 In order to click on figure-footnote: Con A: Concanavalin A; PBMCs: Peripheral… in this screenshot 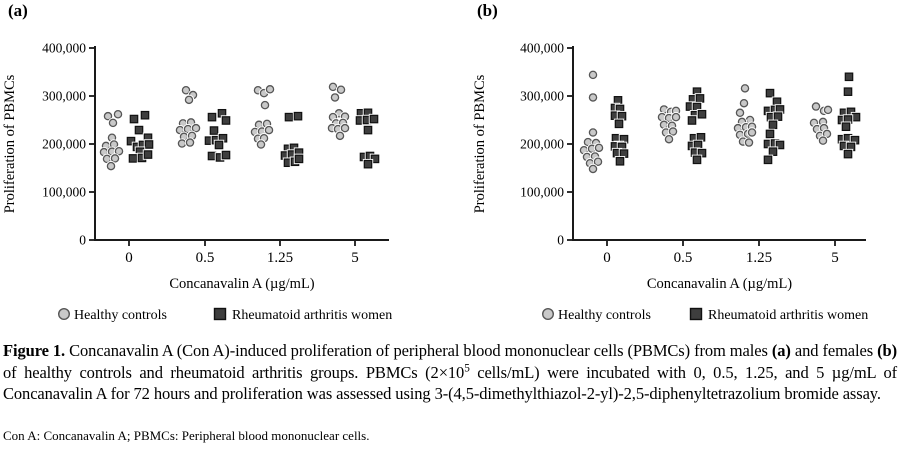, I will do `click(186, 435)`.